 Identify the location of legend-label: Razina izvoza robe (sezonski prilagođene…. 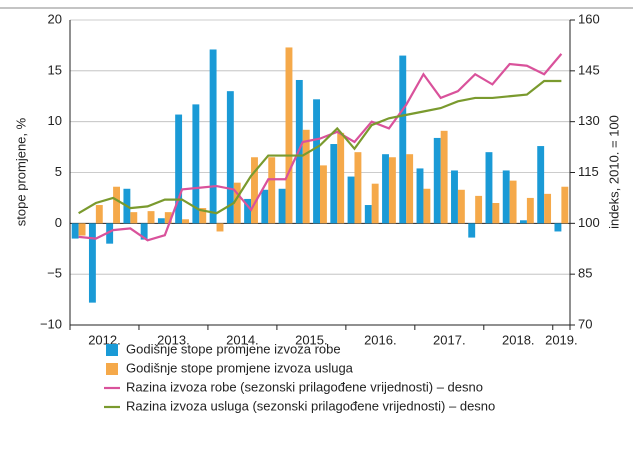
(304, 386).